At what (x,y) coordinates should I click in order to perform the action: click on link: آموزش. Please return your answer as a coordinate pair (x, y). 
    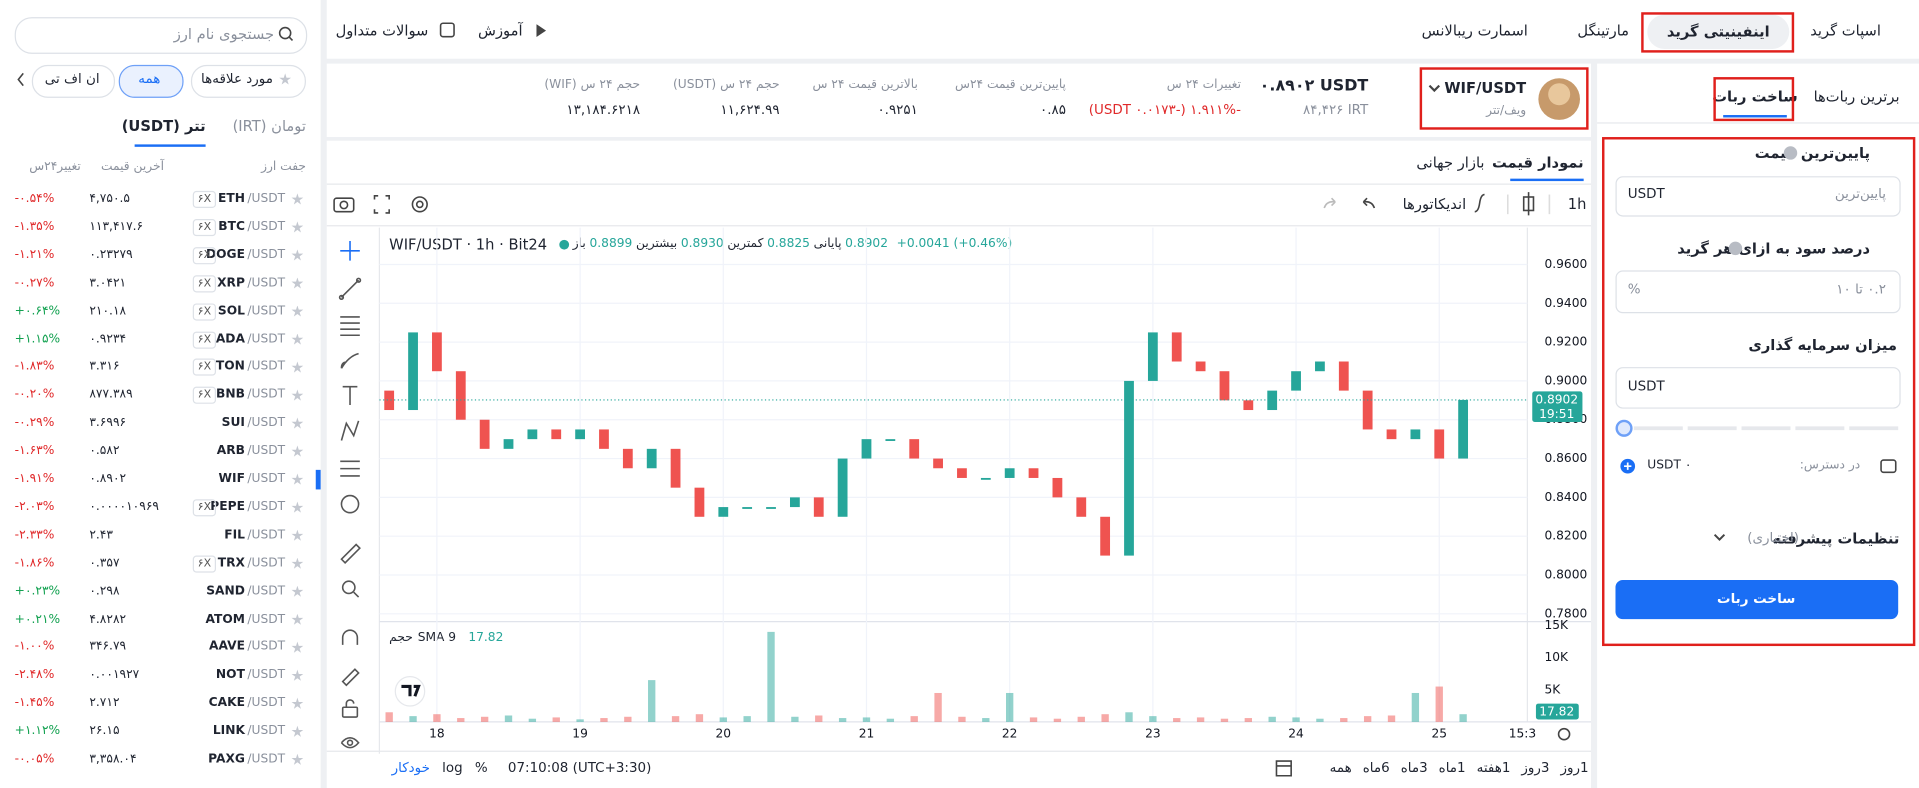
    Looking at the image, I should click on (500, 31).